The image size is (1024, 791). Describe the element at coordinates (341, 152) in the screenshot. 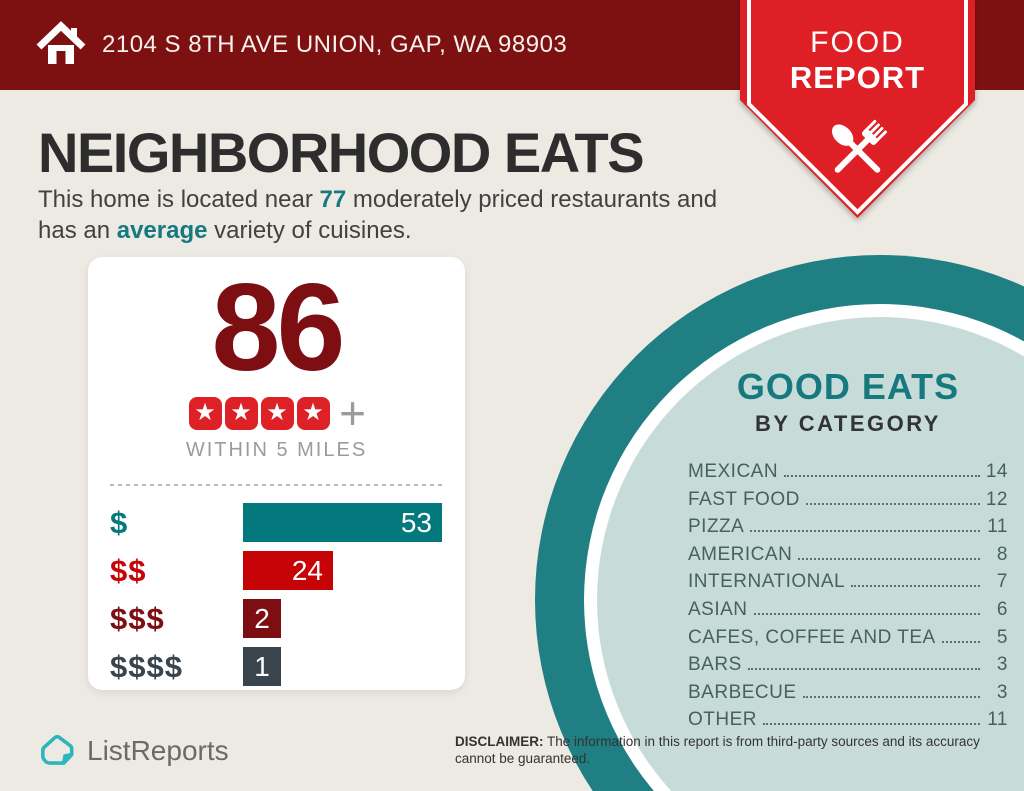

I see `page-title: NEIGHBORHOOD EATS` at that location.